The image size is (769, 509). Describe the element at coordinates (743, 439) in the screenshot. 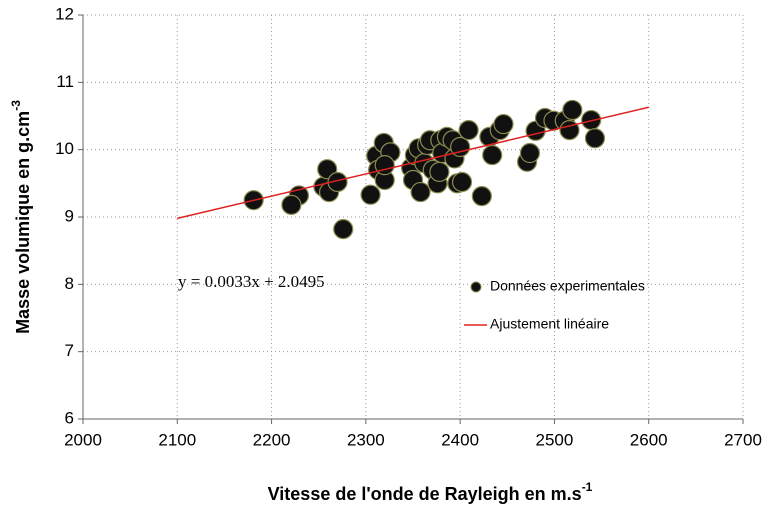

I see `x-tick-label: 2700` at that location.